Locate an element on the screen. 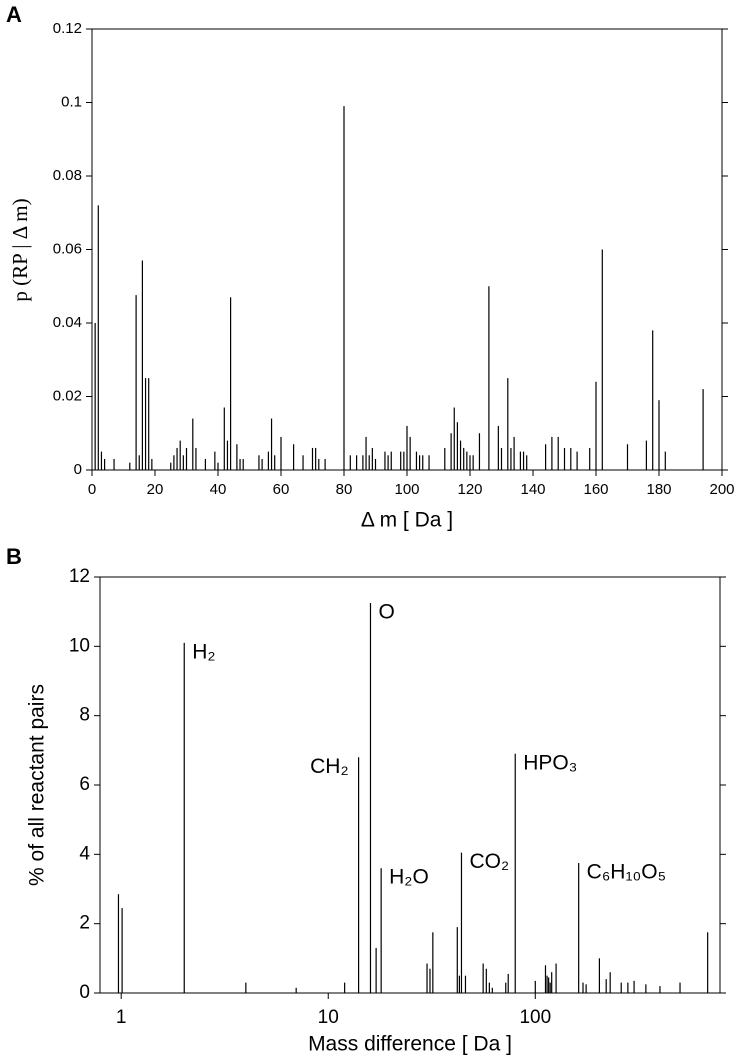 The height and width of the screenshot is (1059, 747). y-axis-label: p (RP | Δ m) is located at coordinates (20, 249).